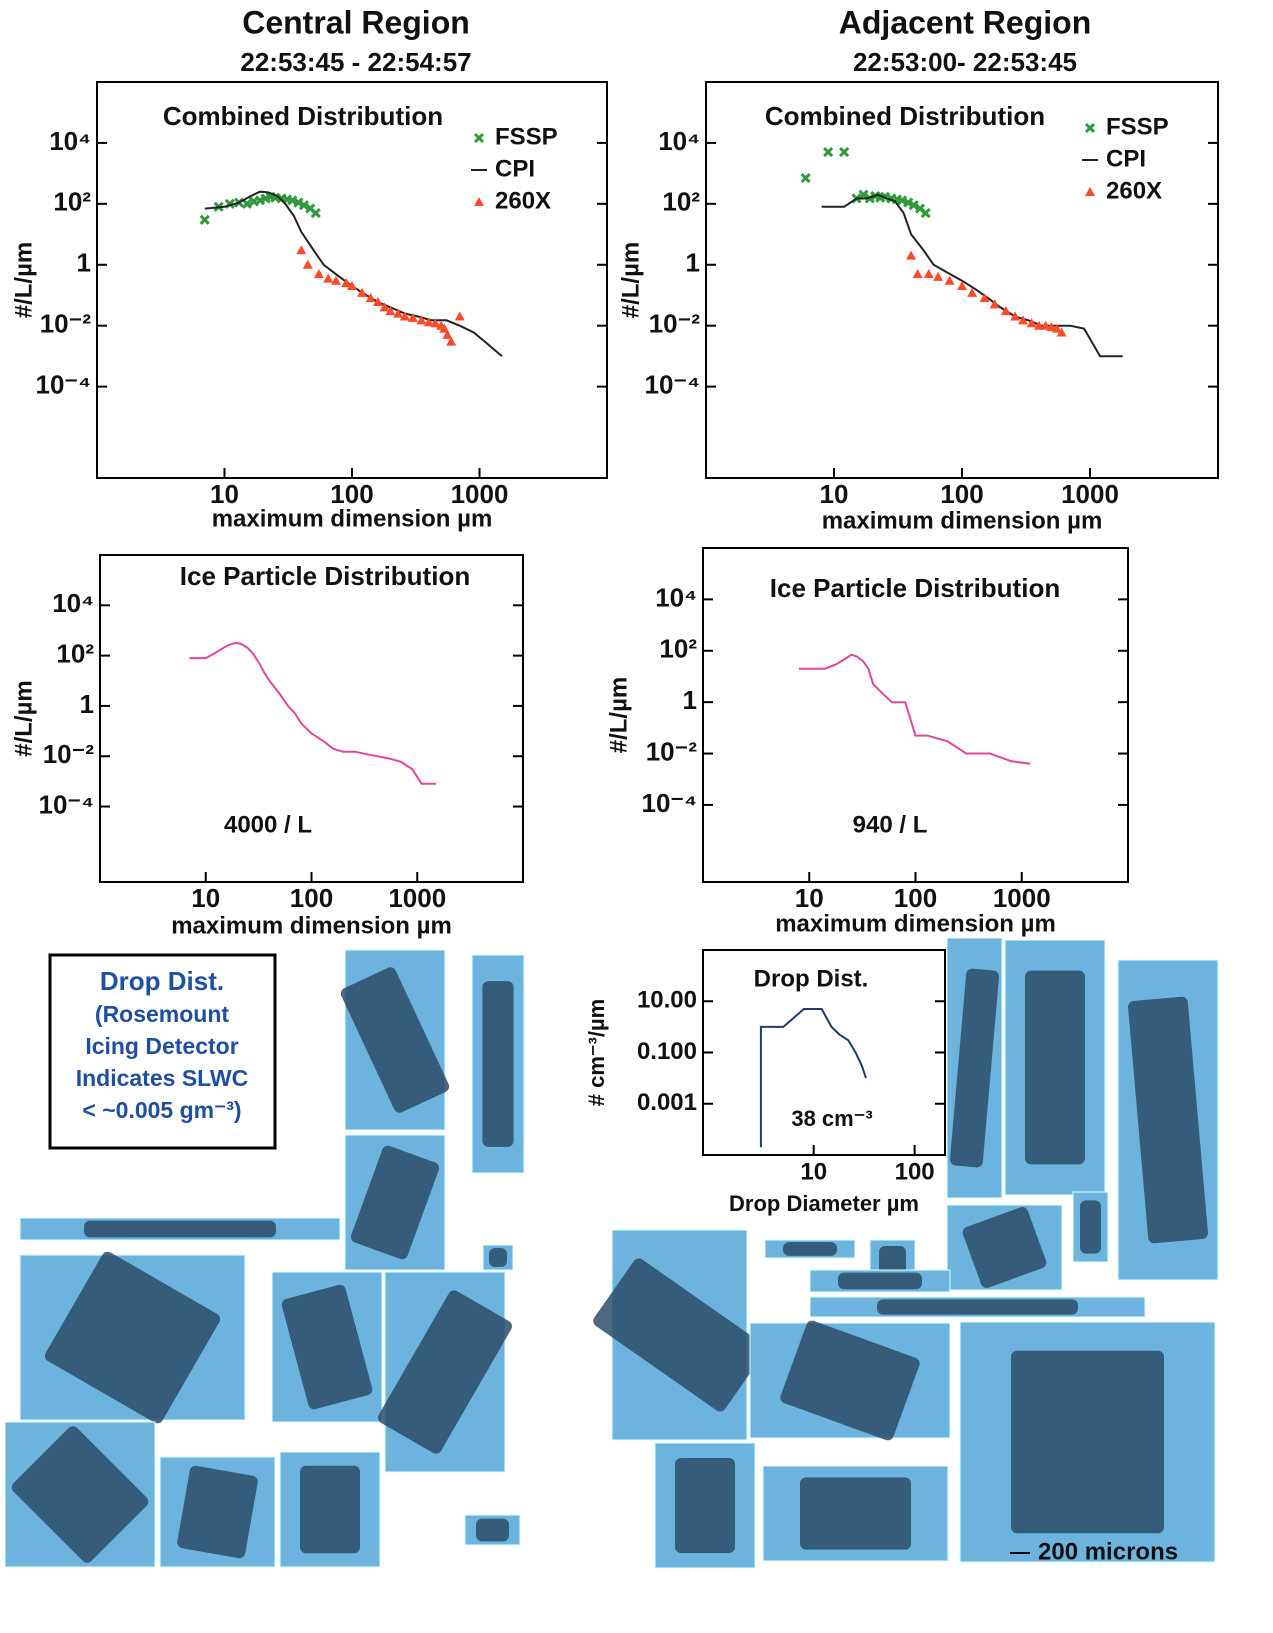  What do you see at coordinates (526, 136) in the screenshot?
I see `legend-label: FSSP` at bounding box center [526, 136].